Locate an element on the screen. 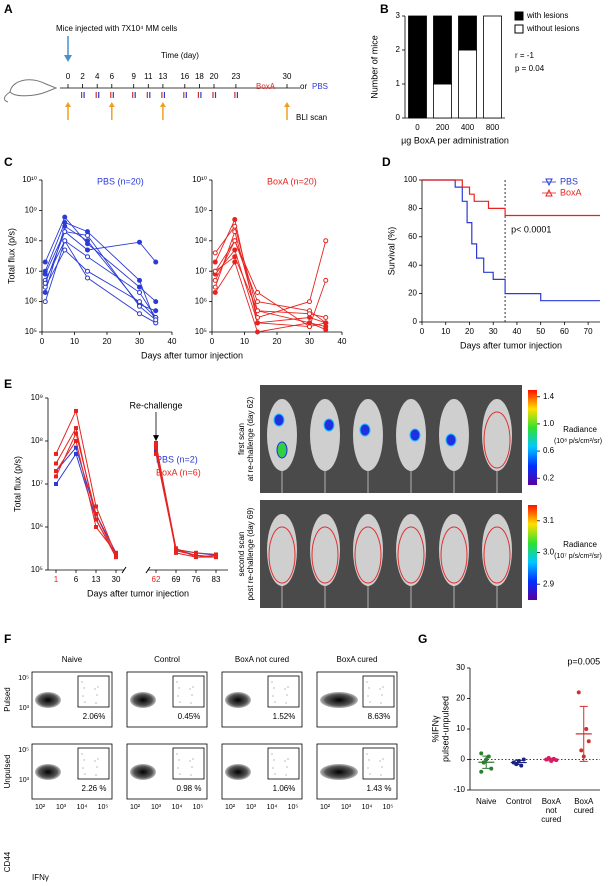 Image resolution: width=614 pixels, height=886 pixels. x-tick-label: 70 is located at coordinates (588, 331).